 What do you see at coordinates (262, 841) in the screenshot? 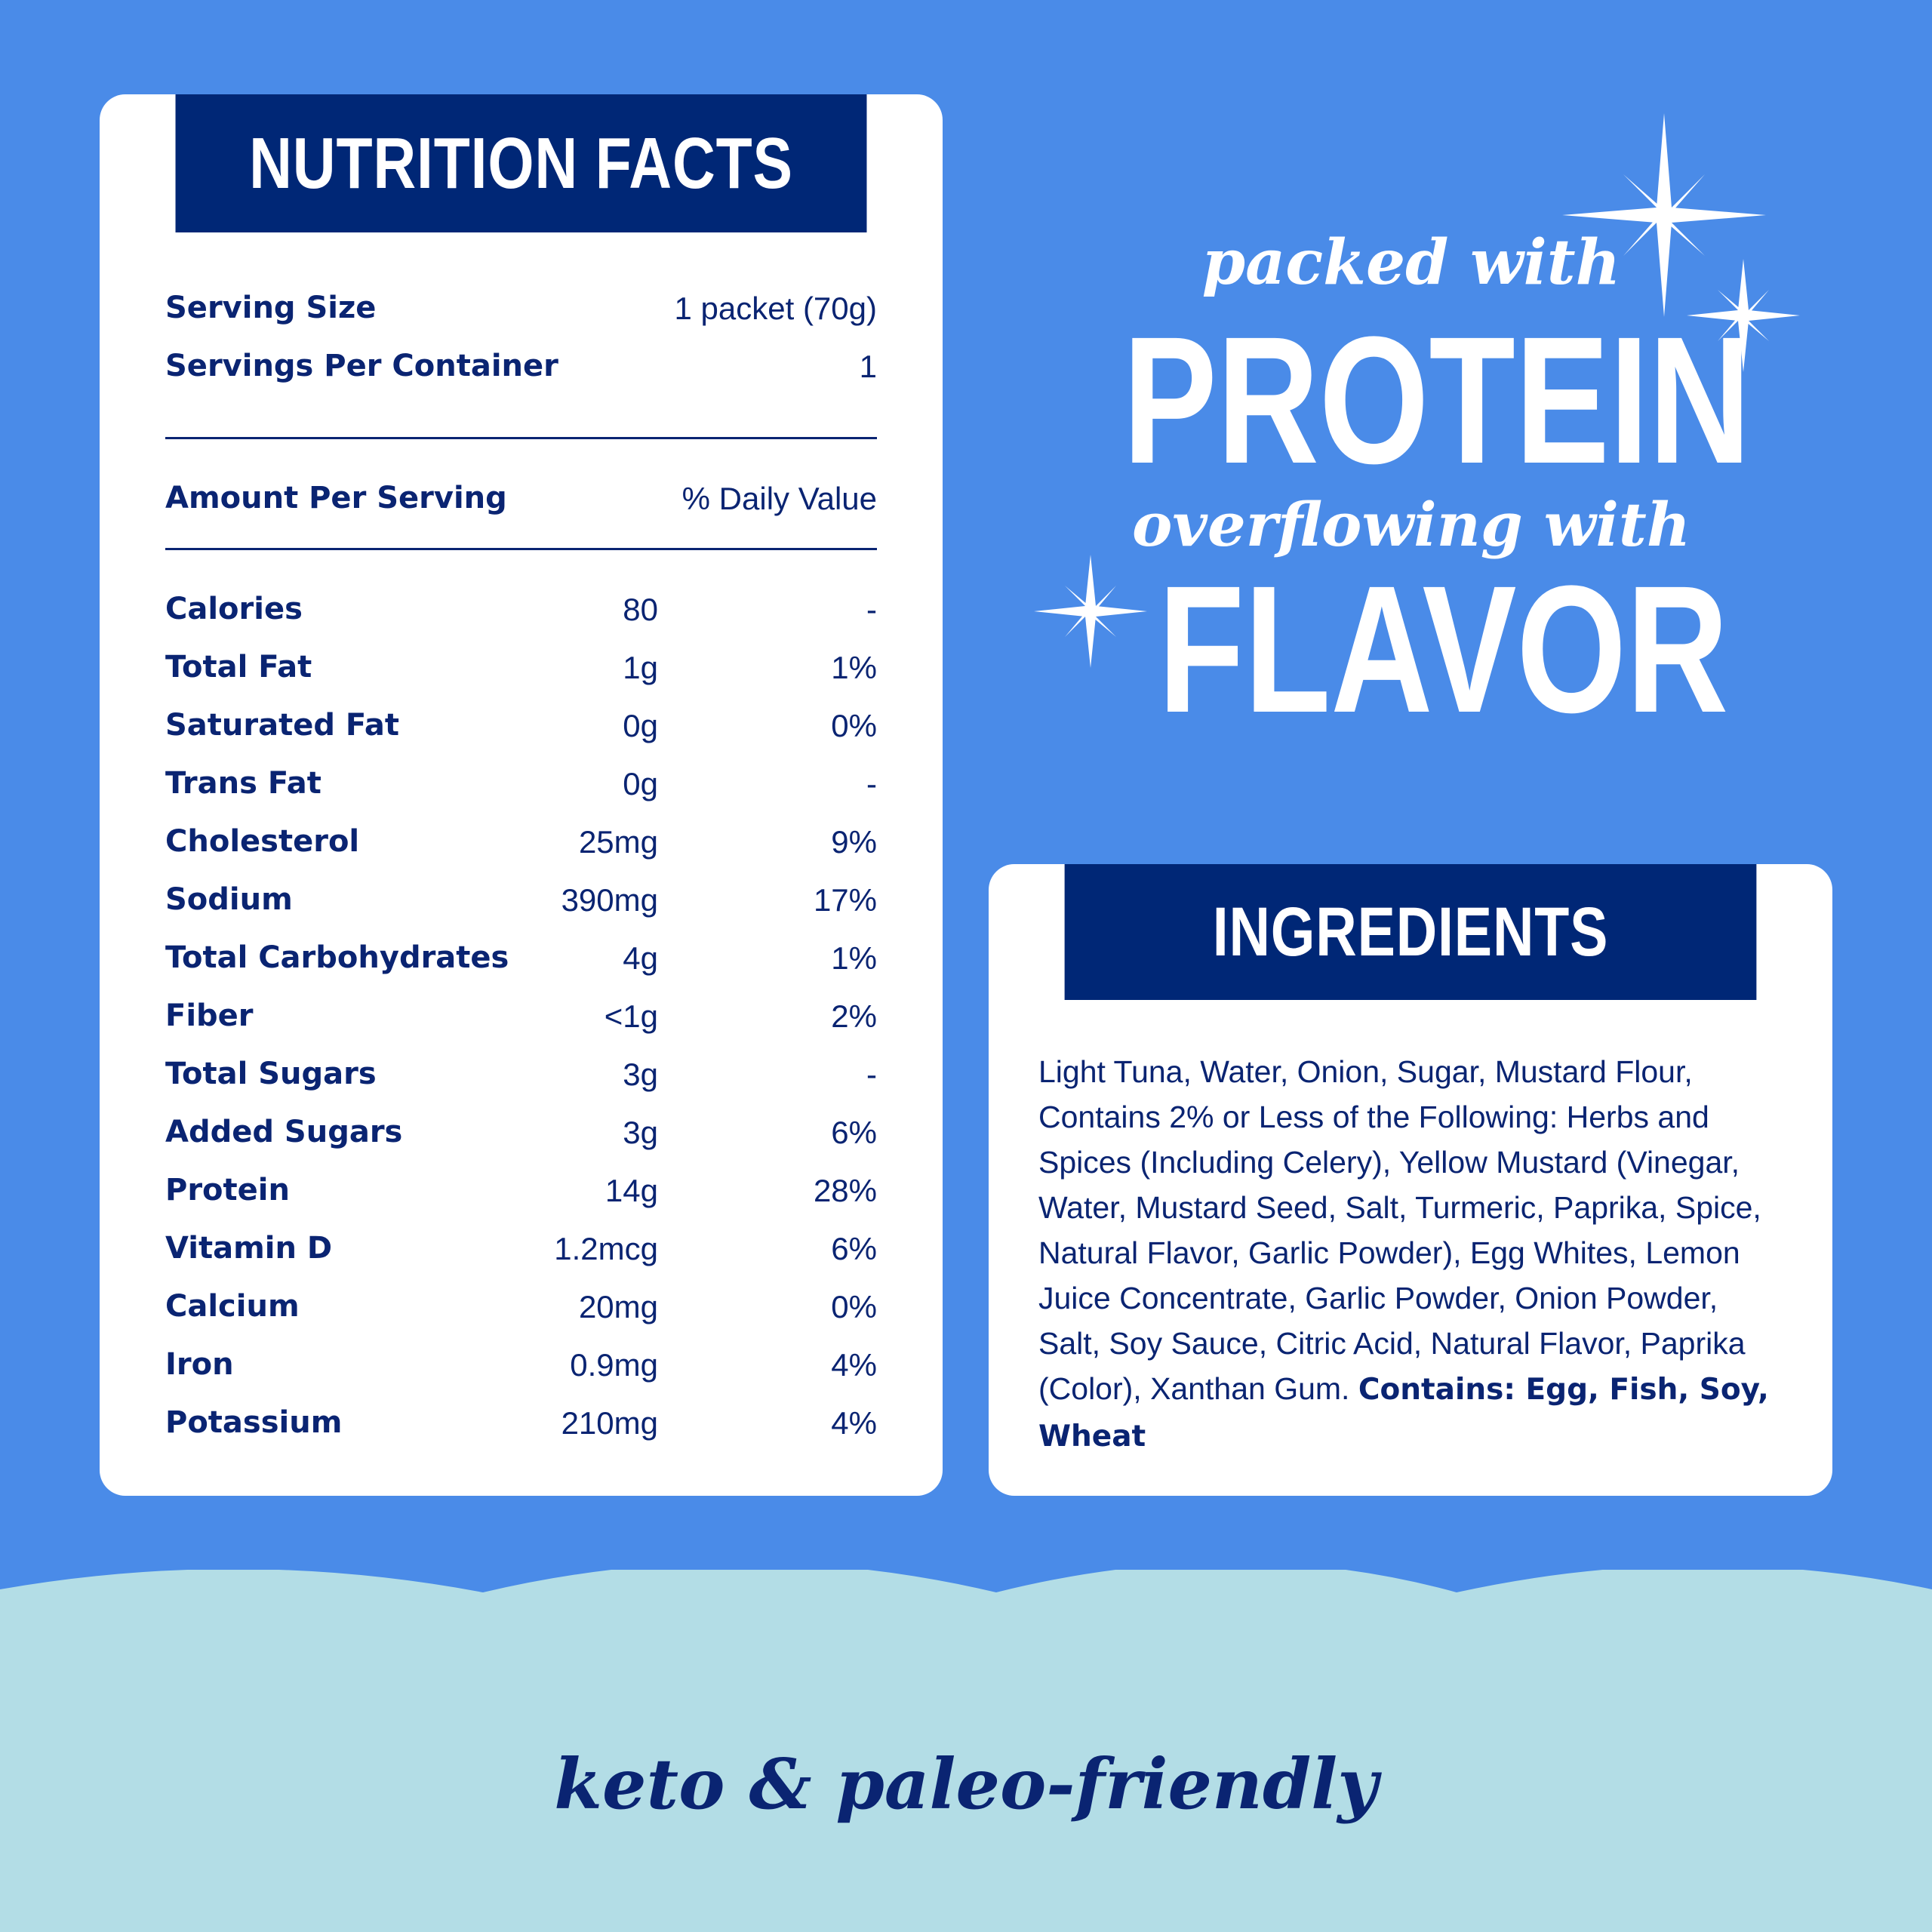
I see `nutrient-label: Cholesterol` at bounding box center [262, 841].